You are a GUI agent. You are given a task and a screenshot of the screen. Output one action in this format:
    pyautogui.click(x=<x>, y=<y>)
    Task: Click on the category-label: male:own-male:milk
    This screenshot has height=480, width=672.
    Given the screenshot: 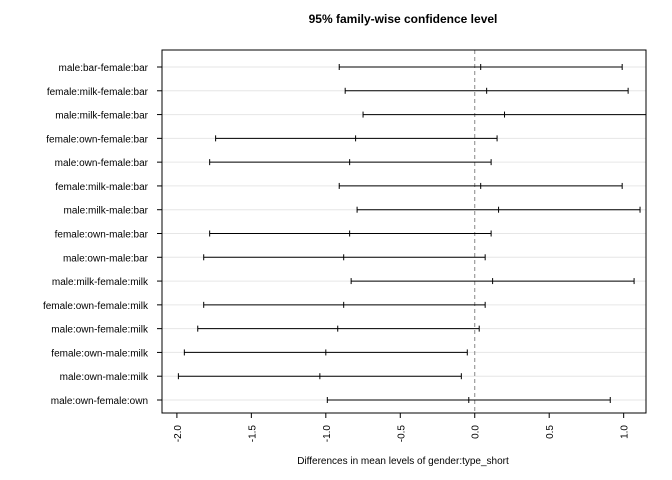 What is the action you would take?
    pyautogui.click(x=104, y=377)
    